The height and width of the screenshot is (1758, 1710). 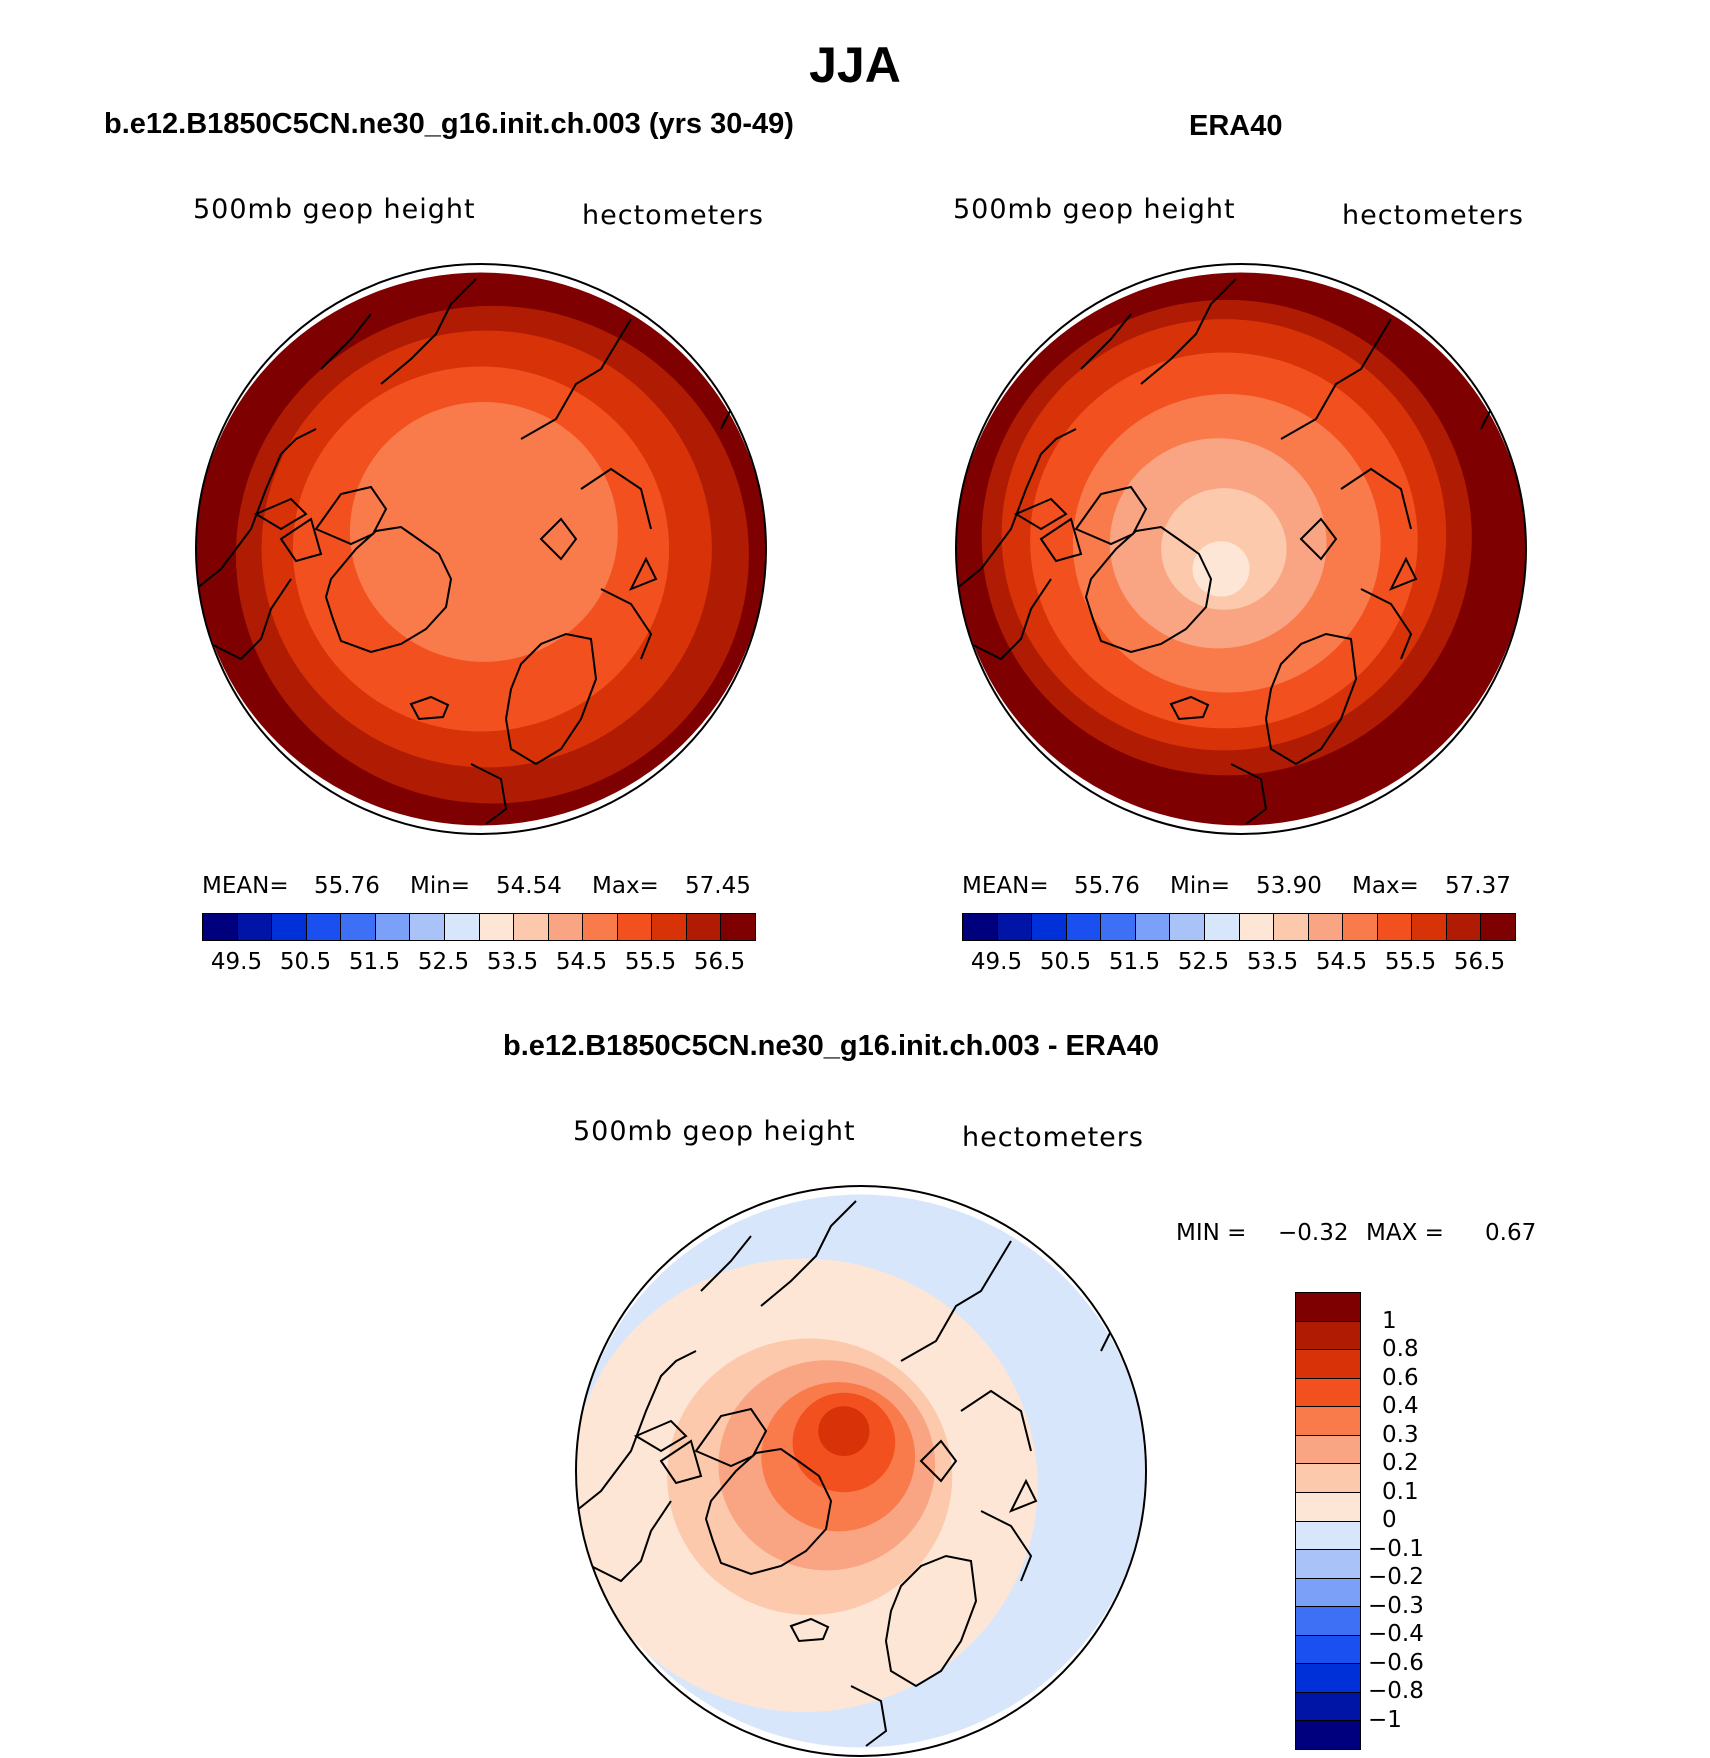 What do you see at coordinates (440, 886) in the screenshot?
I see `model-min-label: Min=` at bounding box center [440, 886].